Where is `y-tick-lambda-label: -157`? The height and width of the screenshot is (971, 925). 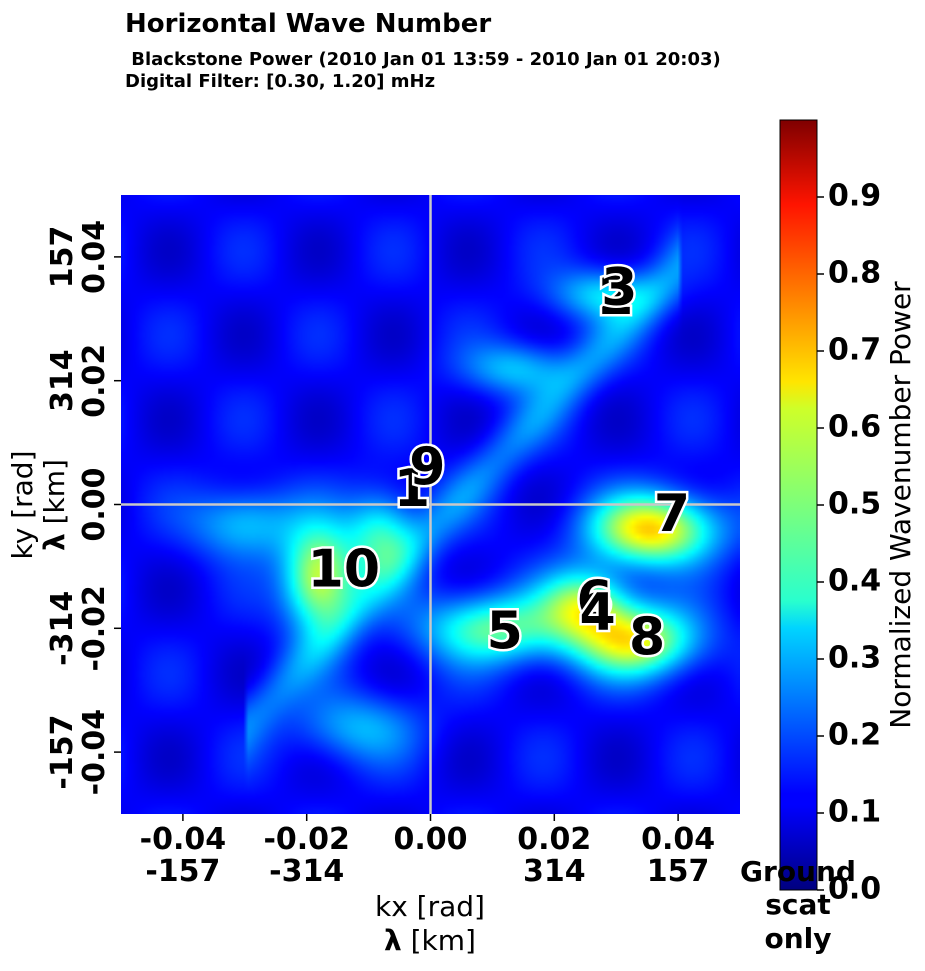 y-tick-lambda-label: -157 is located at coordinates (62, 752).